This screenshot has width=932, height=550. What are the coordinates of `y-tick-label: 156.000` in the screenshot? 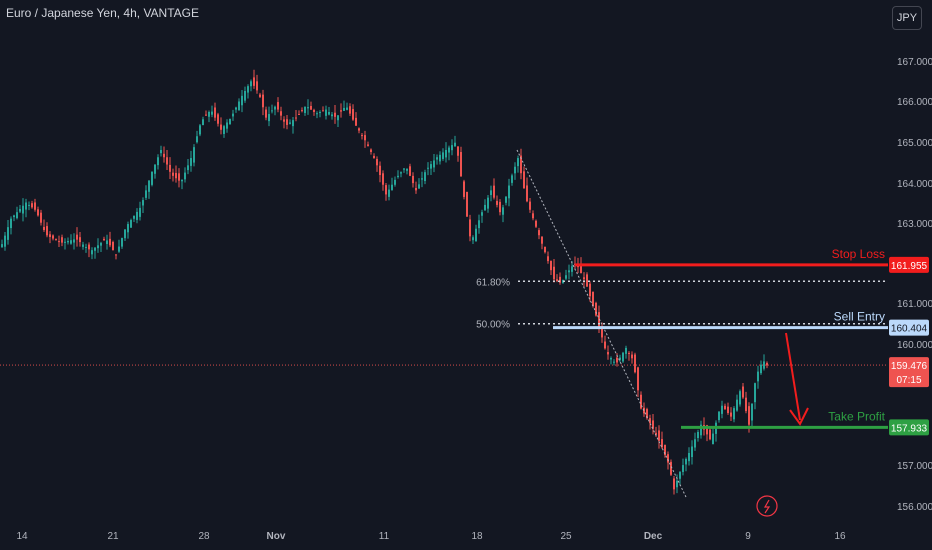 It's located at (914, 507).